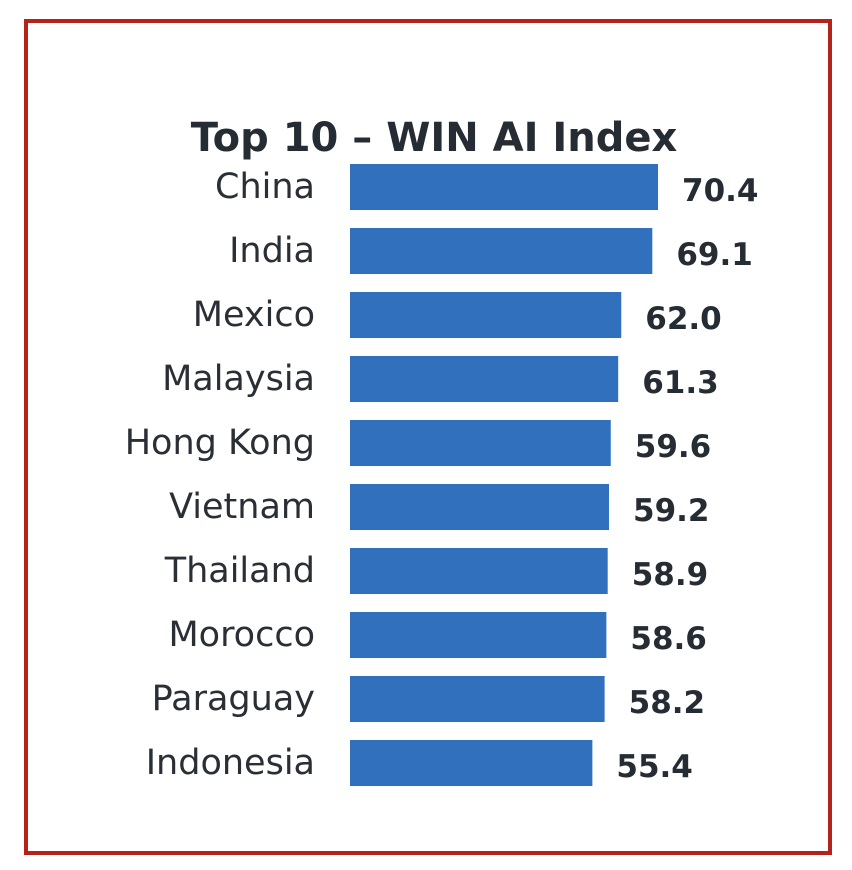  I want to click on category-label: China, so click(265, 187).